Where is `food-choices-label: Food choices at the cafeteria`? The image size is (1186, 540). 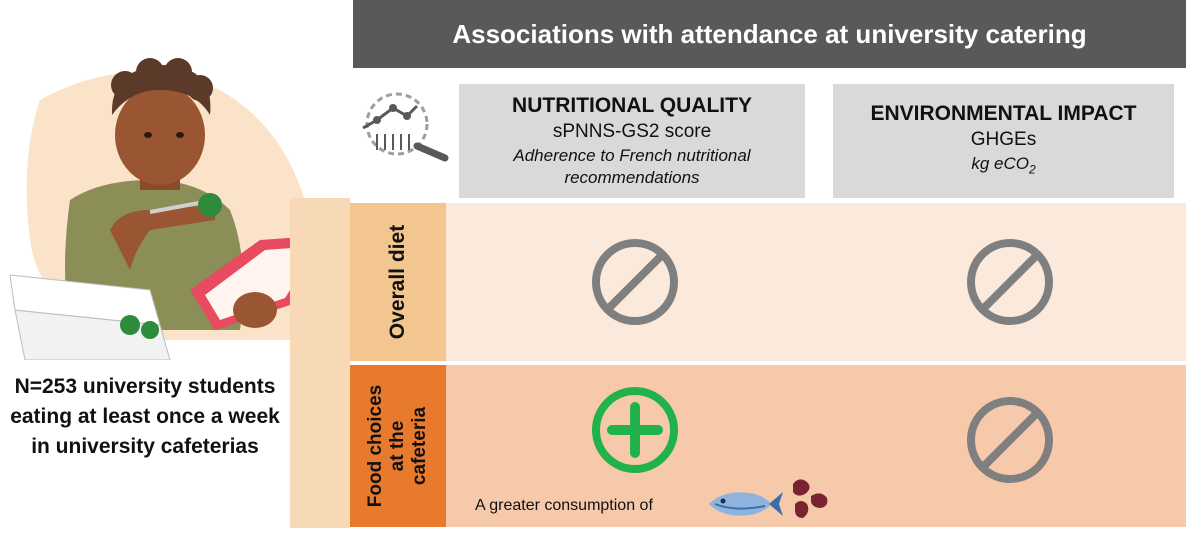 food-choices-label: Food choices at the cafeteria is located at coordinates (398, 446).